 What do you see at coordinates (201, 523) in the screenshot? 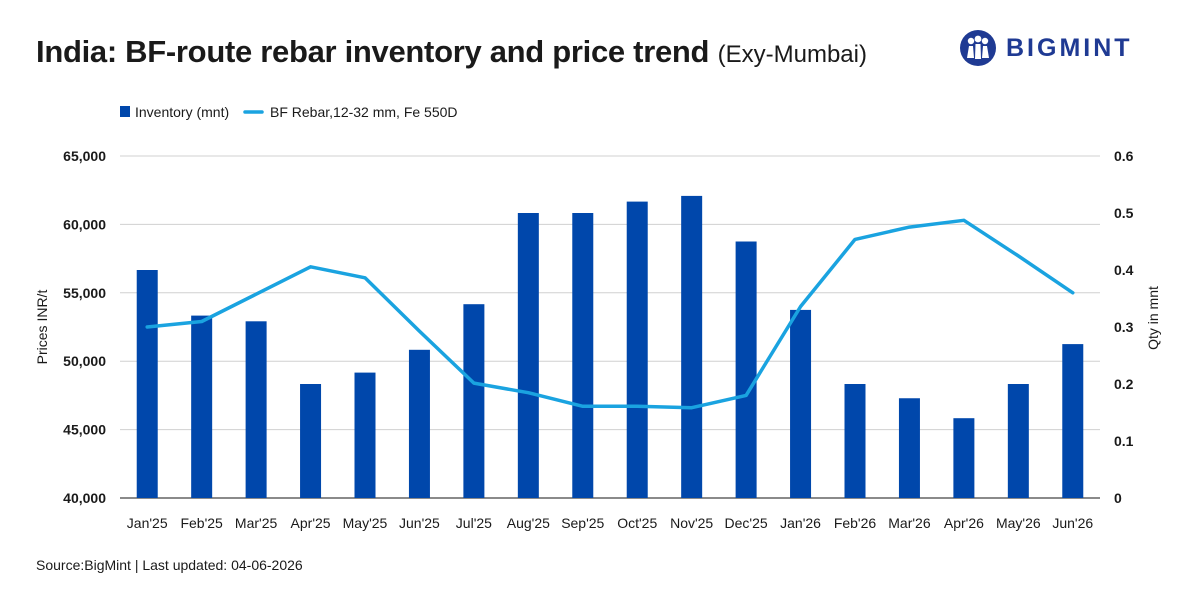
I see `x-tick-label: Feb'25` at bounding box center [201, 523].